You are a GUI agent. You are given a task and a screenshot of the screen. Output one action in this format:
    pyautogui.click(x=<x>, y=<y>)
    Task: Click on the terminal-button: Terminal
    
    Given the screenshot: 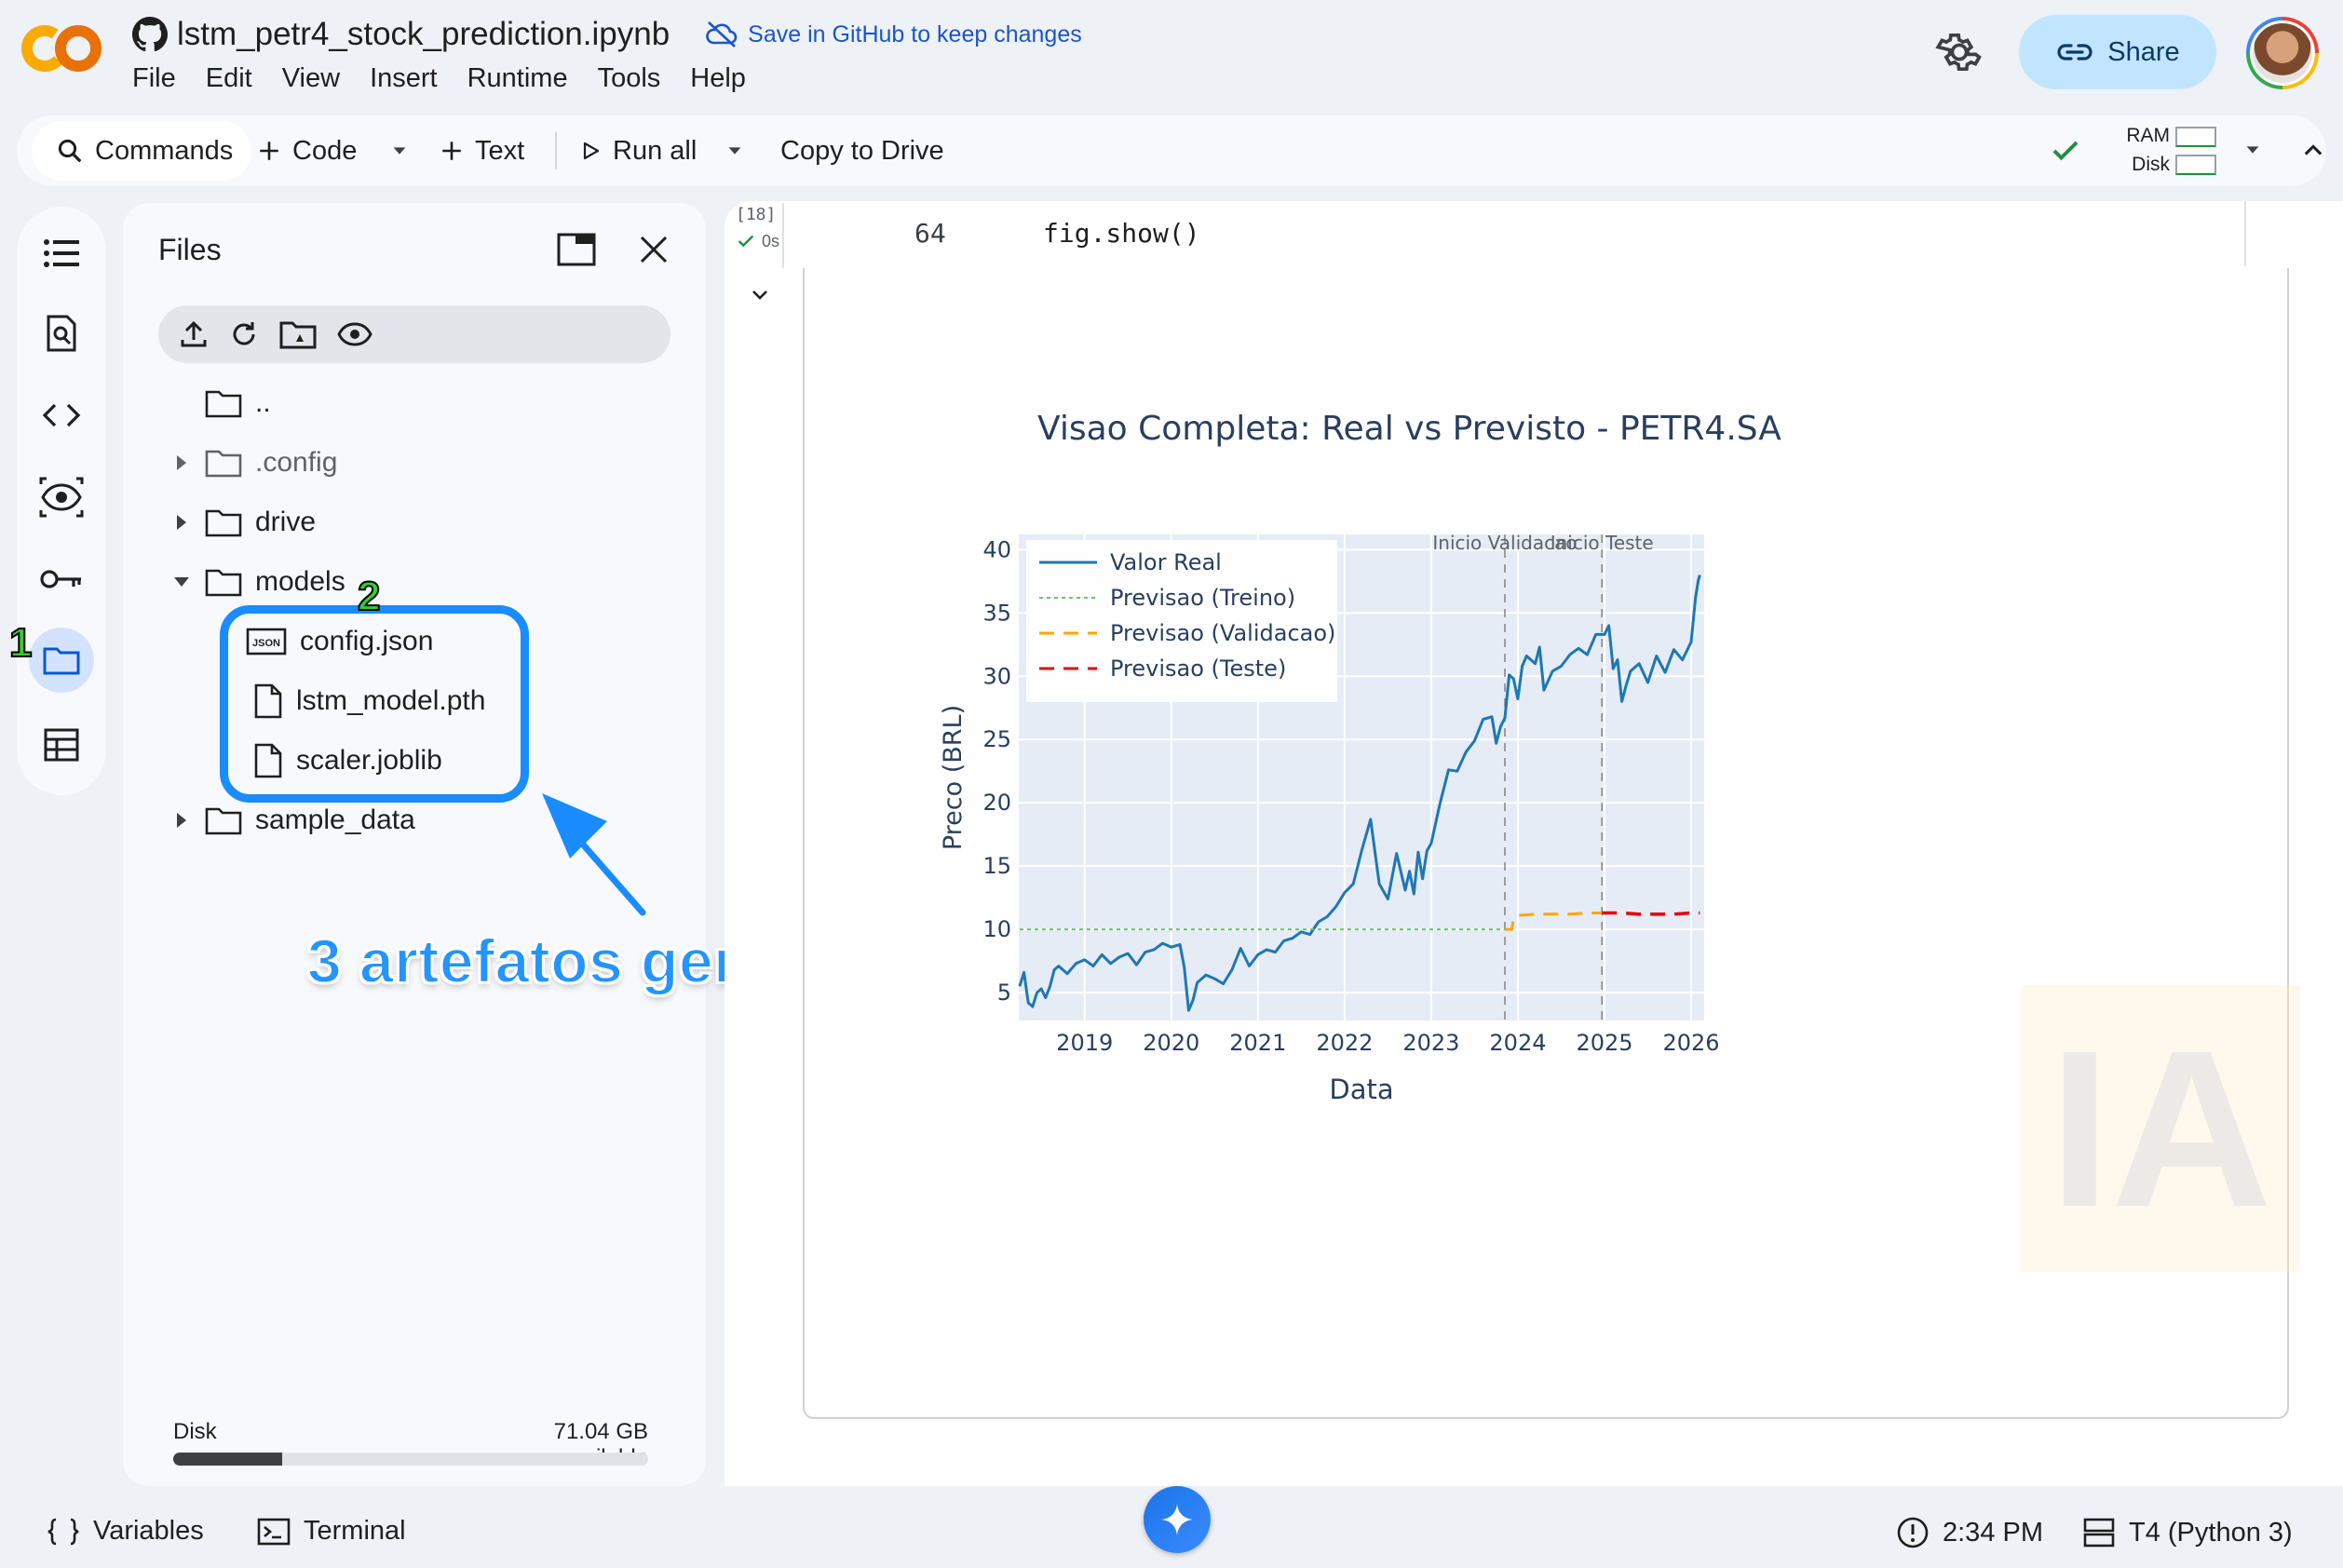 What is the action you would take?
    pyautogui.click(x=331, y=1531)
    